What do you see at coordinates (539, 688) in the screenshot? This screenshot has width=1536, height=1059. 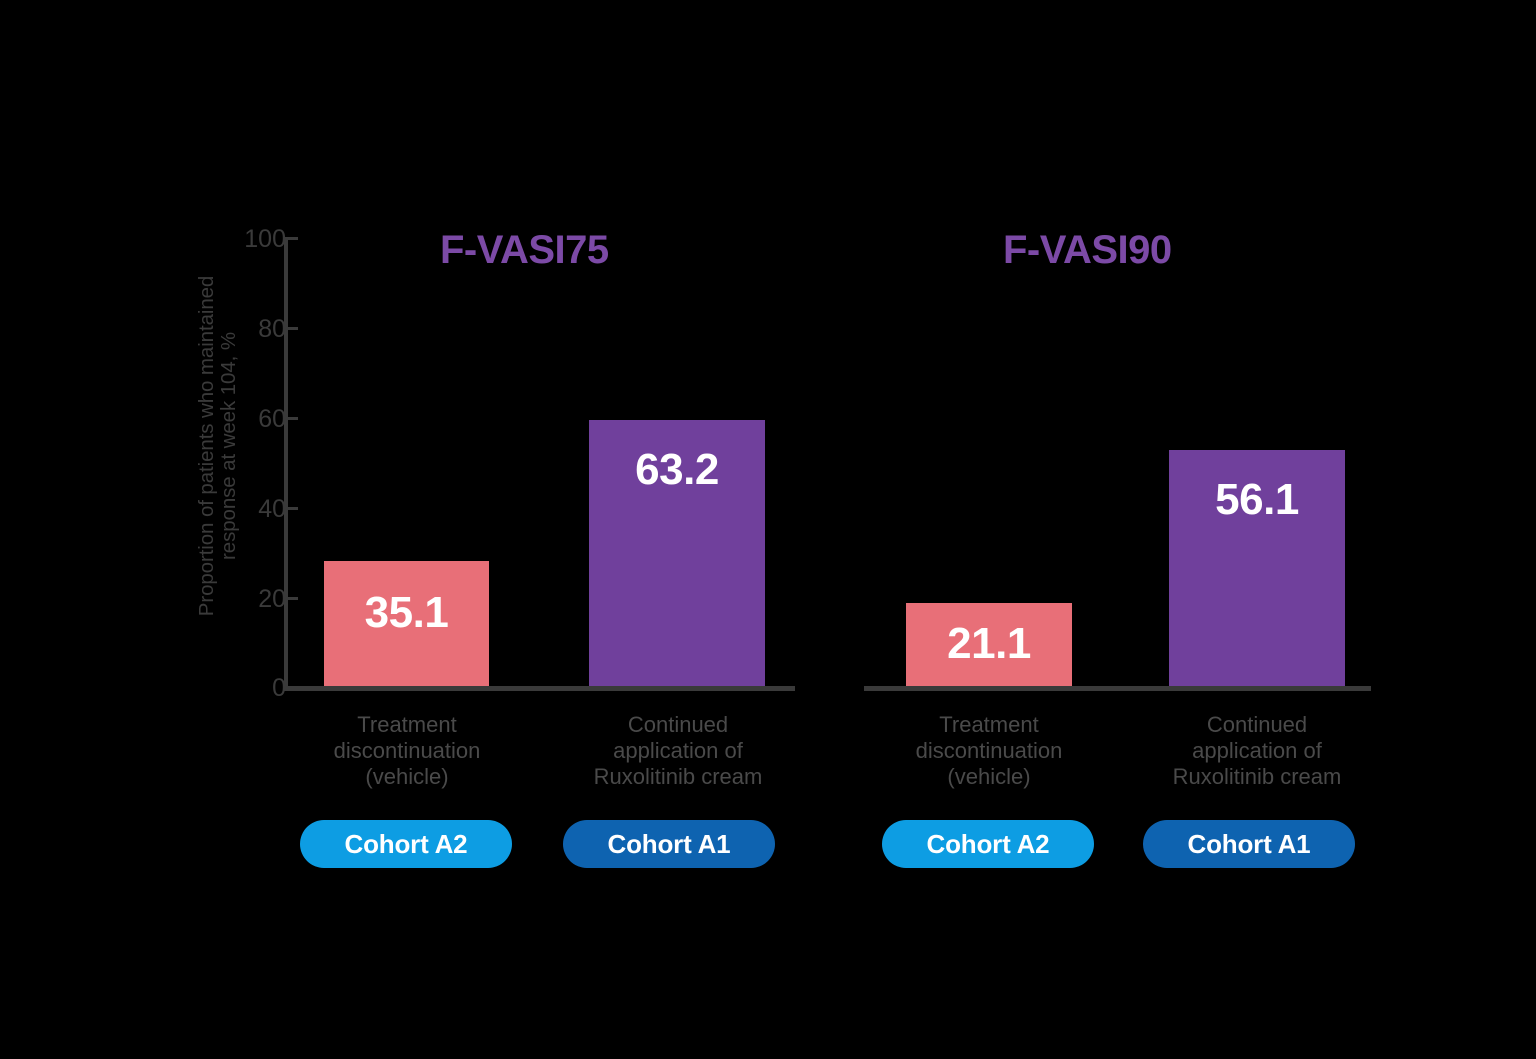 I see `x-axis-baseline-left` at bounding box center [539, 688].